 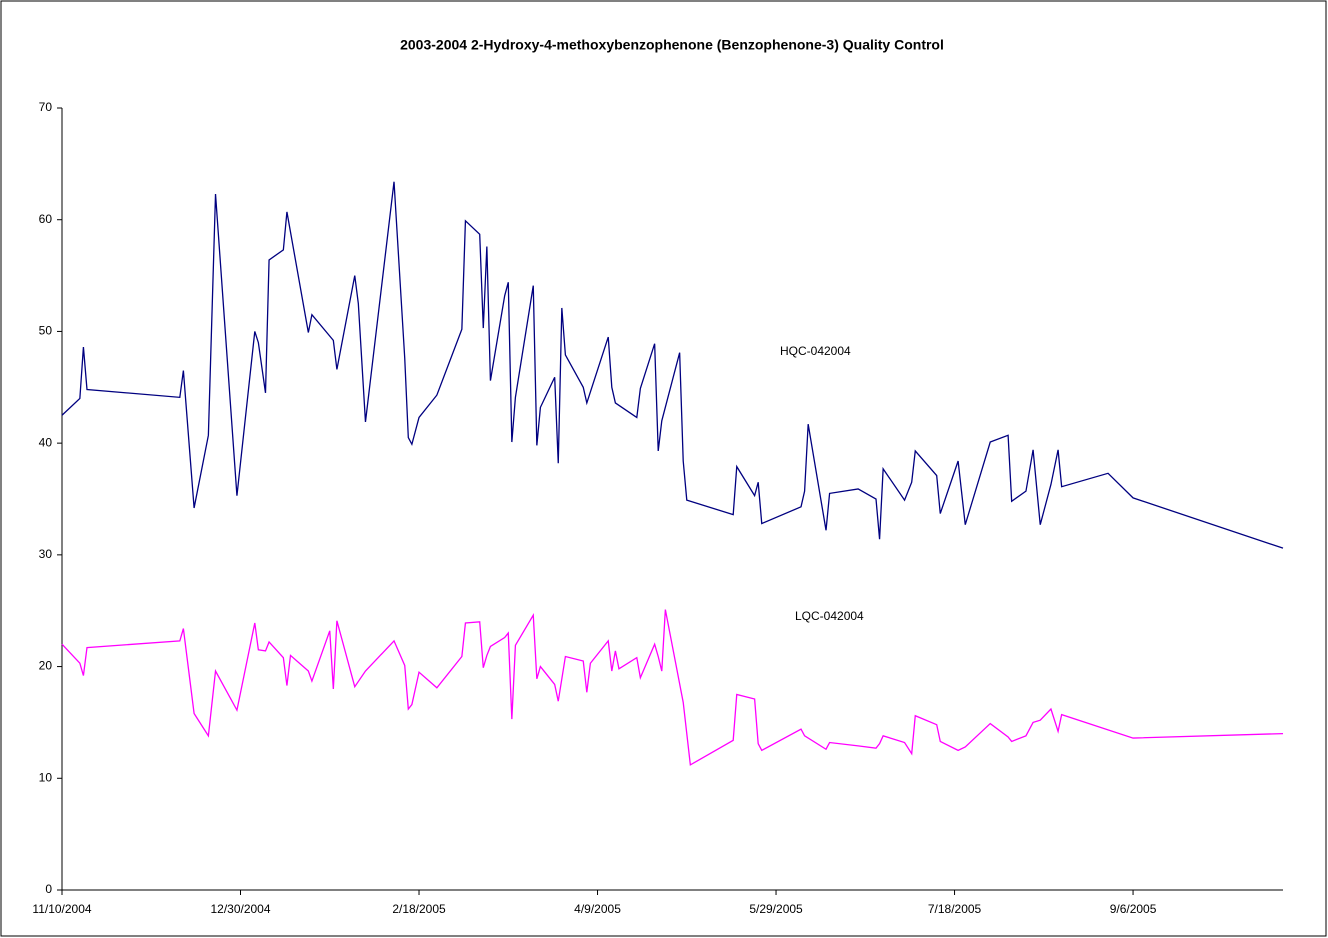 What do you see at coordinates (61, 909) in the screenshot?
I see `x-tick-label: 11/10/2004` at bounding box center [61, 909].